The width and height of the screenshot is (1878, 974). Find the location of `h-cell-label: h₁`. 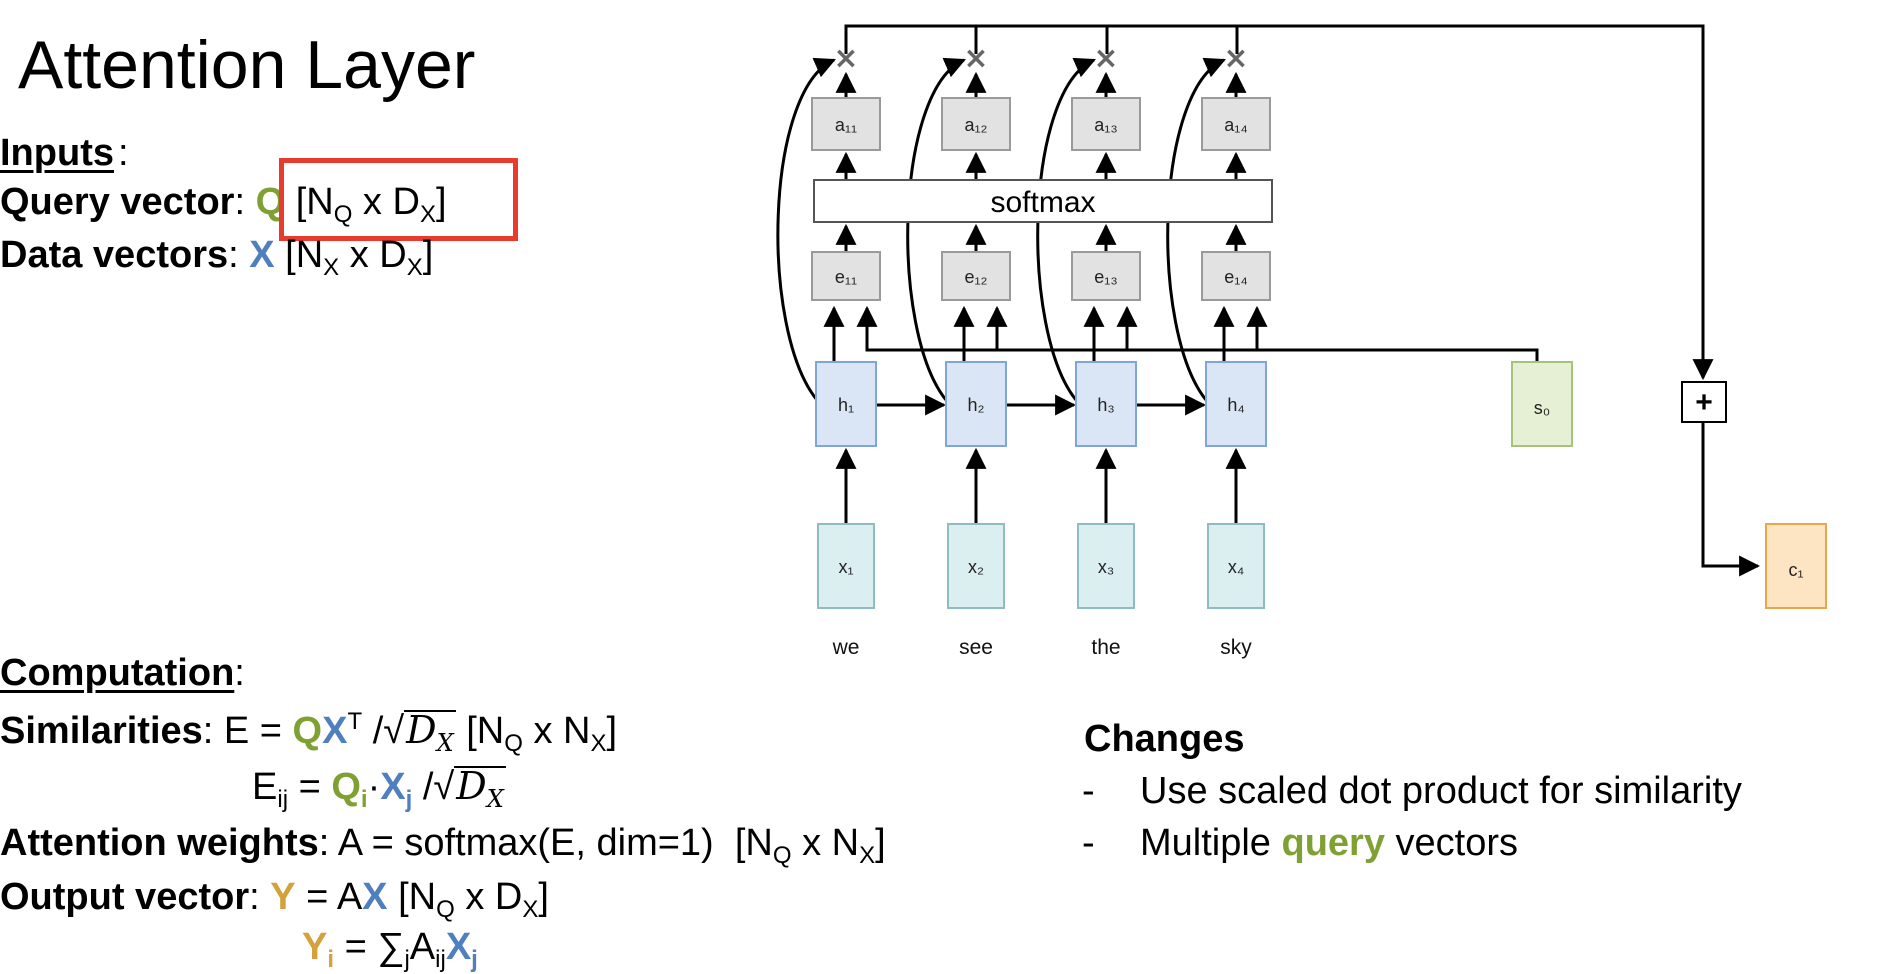

h-cell-label: h₁ is located at coordinates (846, 405).